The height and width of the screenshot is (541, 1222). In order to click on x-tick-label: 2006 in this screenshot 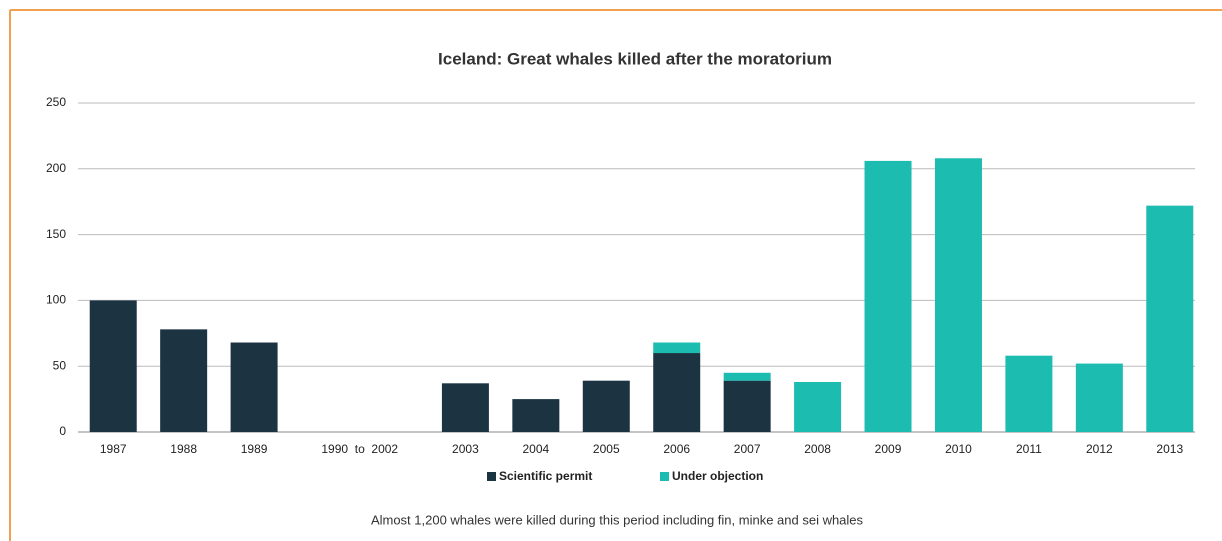, I will do `click(676, 449)`.